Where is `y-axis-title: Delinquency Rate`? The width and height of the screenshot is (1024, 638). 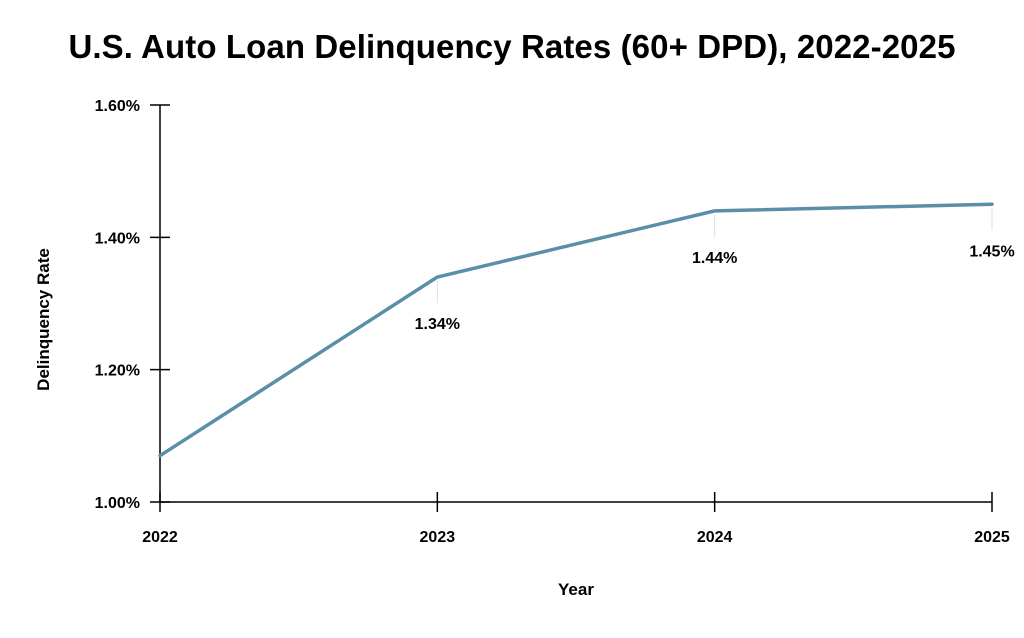
y-axis-title: Delinquency Rate is located at coordinates (43, 319).